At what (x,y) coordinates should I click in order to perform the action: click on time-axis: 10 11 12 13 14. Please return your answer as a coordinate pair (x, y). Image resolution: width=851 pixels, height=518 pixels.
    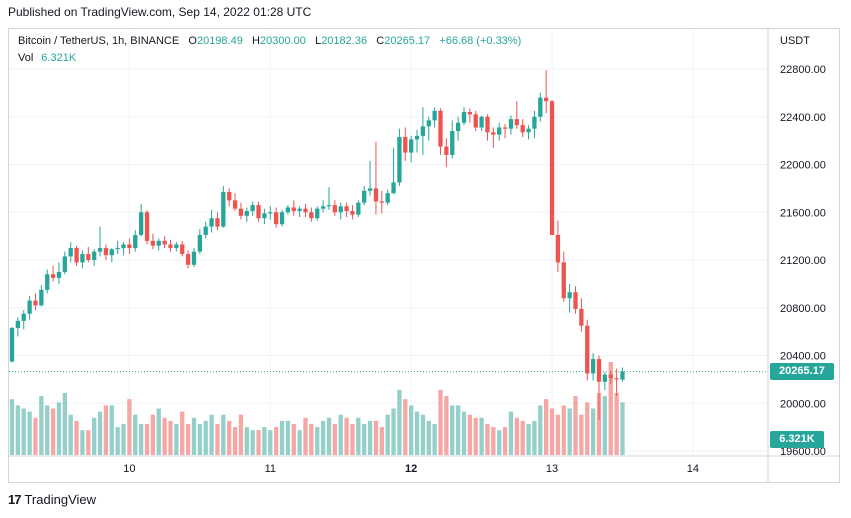
    Looking at the image, I should click on (411, 469).